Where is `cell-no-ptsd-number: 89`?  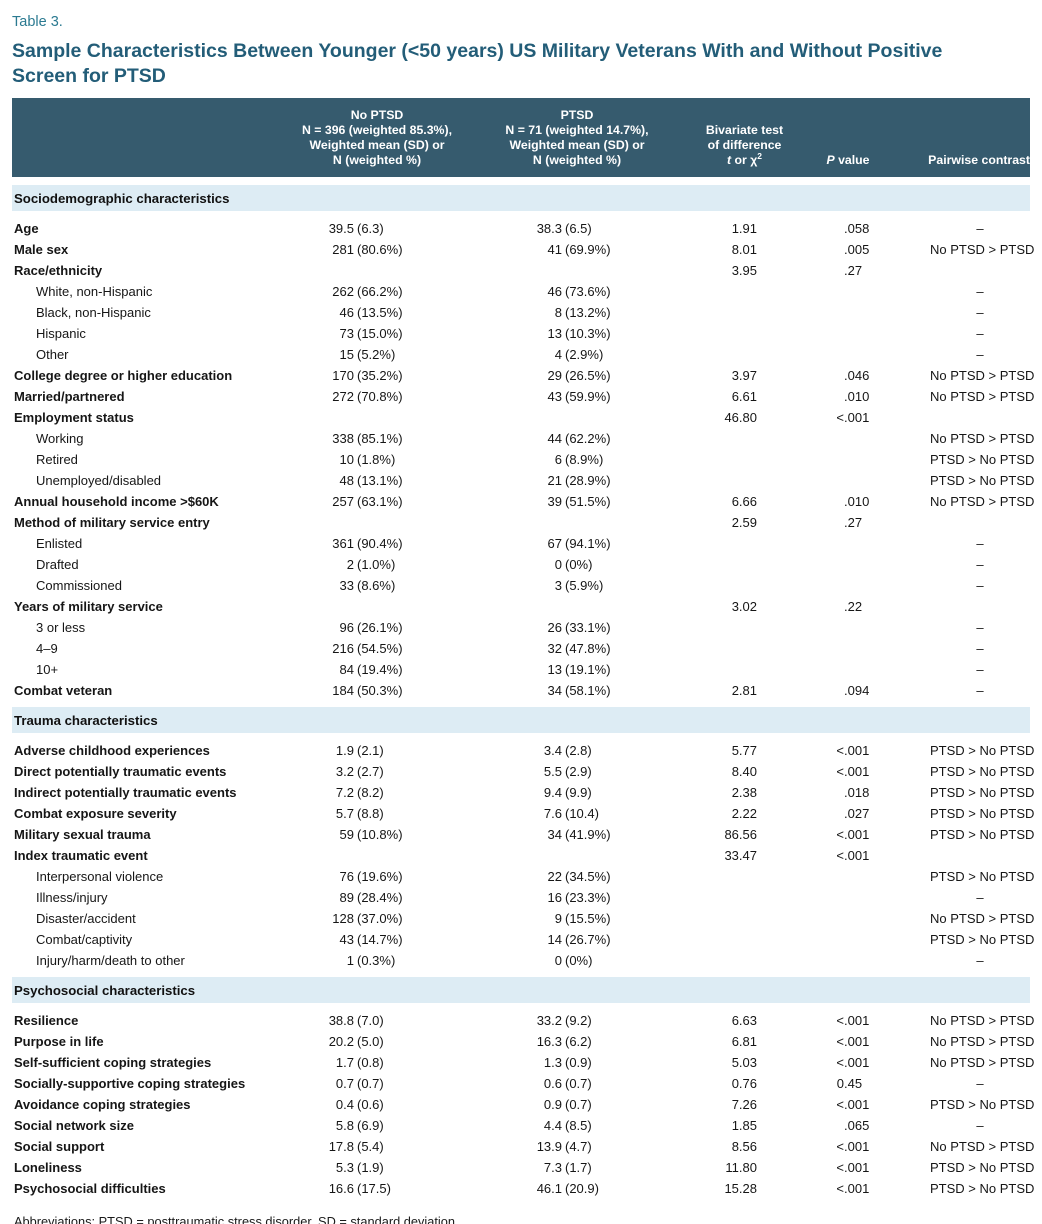
cell-no-ptsd-number: 89 is located at coordinates (346, 897).